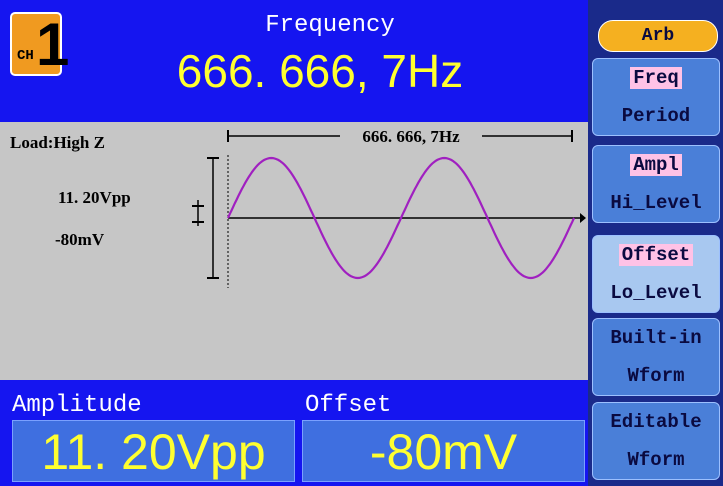 This screenshot has width=723, height=486. What do you see at coordinates (53, 44) in the screenshot?
I see `channel-number: 1` at bounding box center [53, 44].